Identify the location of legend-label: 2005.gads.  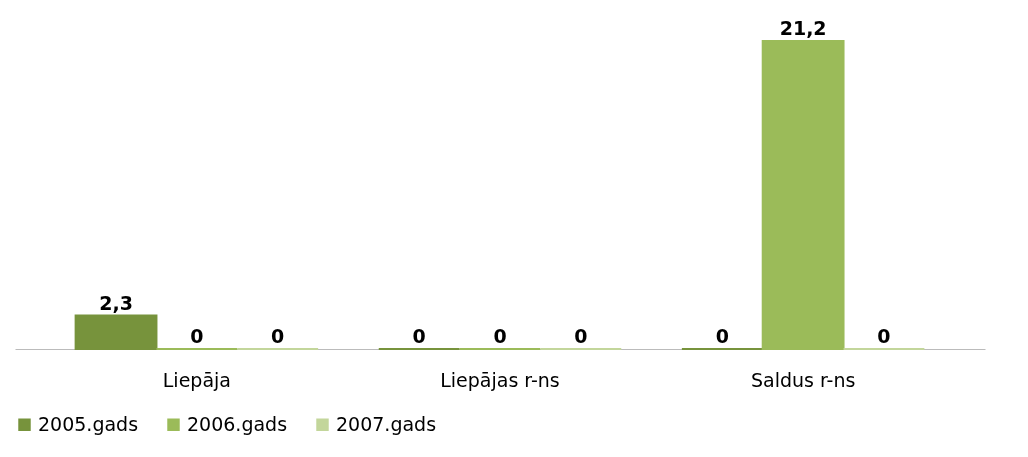
(88, 423).